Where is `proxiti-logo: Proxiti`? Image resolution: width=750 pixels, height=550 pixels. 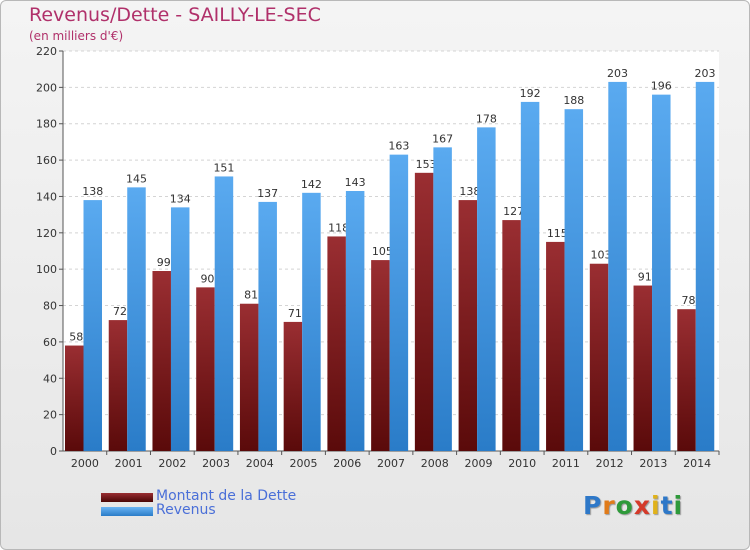 proxiti-logo: Proxiti is located at coordinates (638, 507).